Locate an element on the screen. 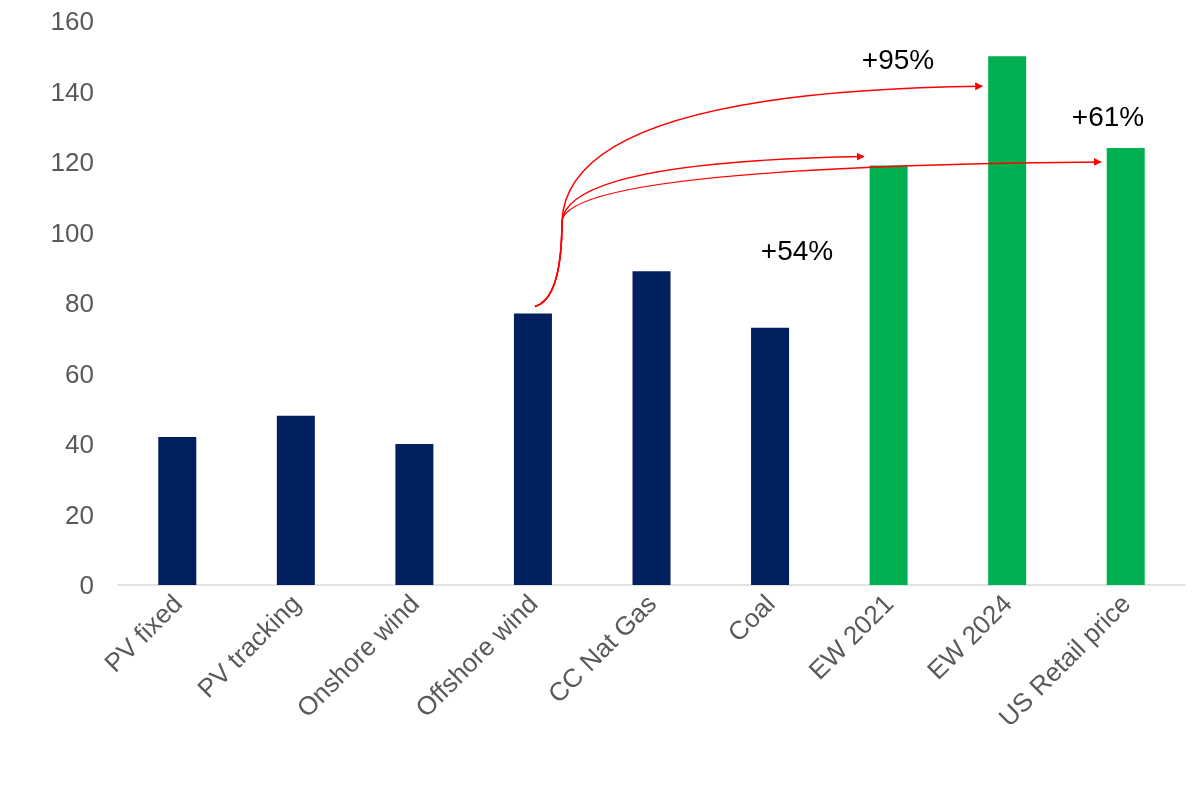 The height and width of the screenshot is (788, 1201). x-tick-label: CC Nat Gas is located at coordinates (602, 648).